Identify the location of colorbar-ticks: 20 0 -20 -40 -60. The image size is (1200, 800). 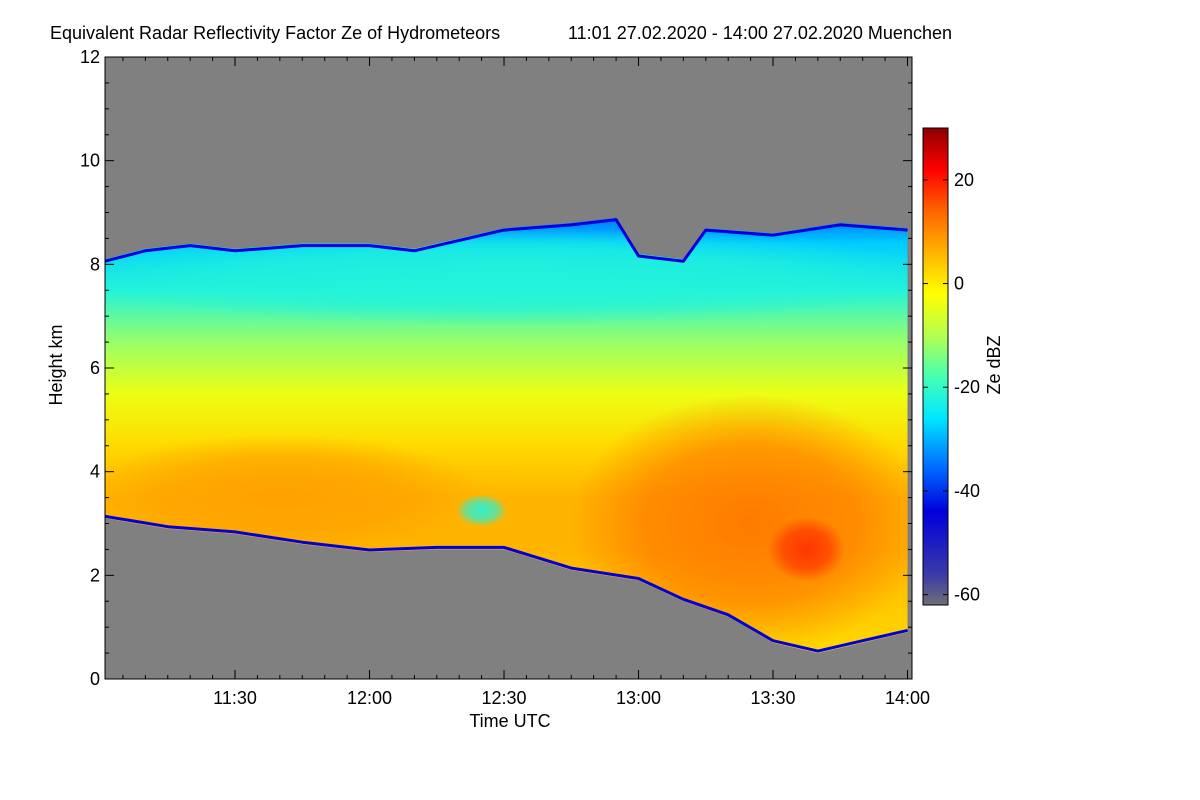
(951, 387).